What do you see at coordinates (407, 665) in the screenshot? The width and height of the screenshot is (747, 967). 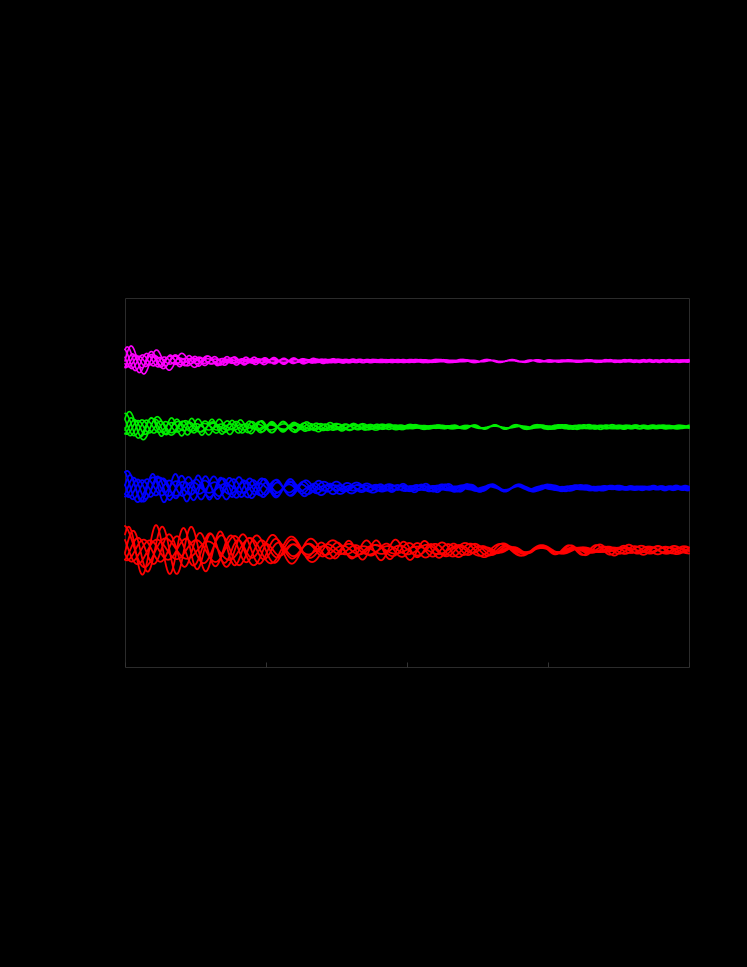 I see `x-axis-ticks` at bounding box center [407, 665].